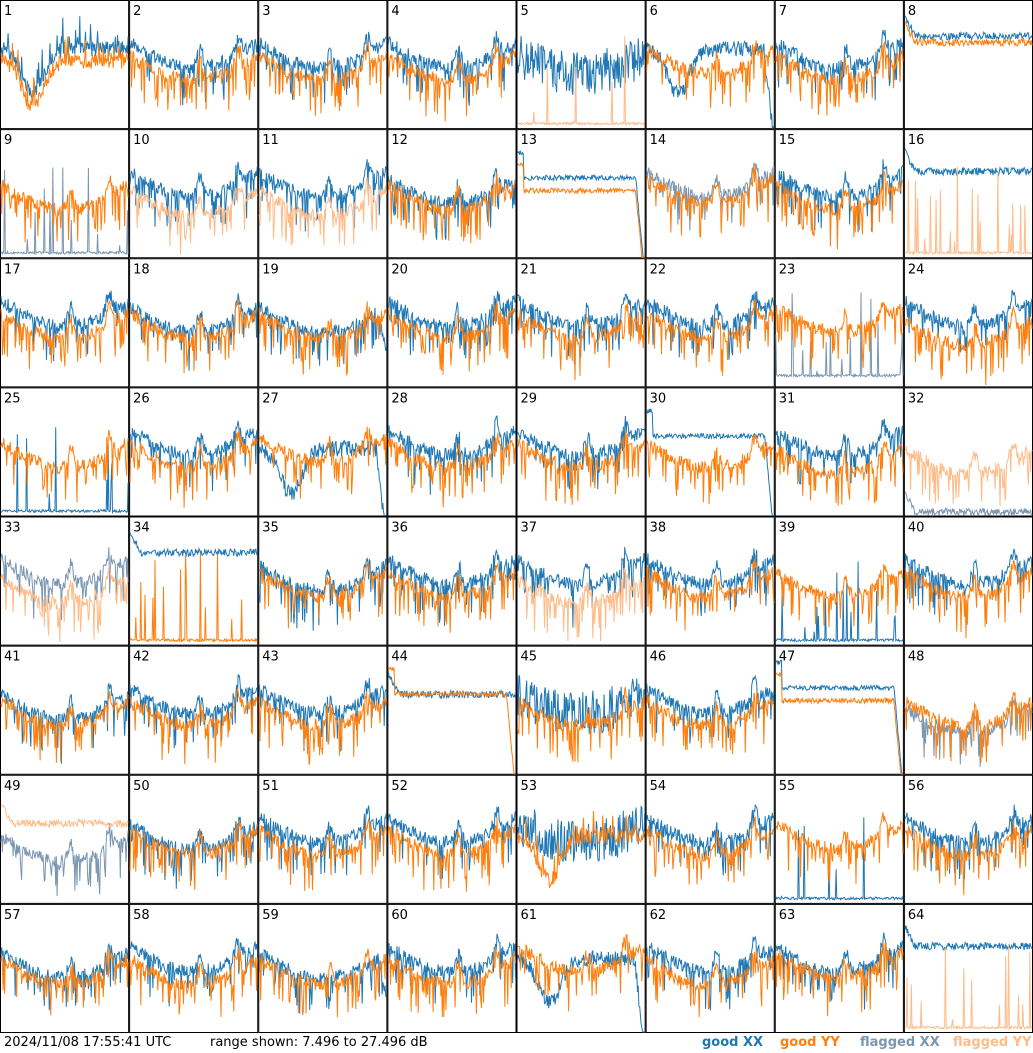 This screenshot has width=1033, height=1053. What do you see at coordinates (525, 11) in the screenshot?
I see `panel-label: 5` at bounding box center [525, 11].